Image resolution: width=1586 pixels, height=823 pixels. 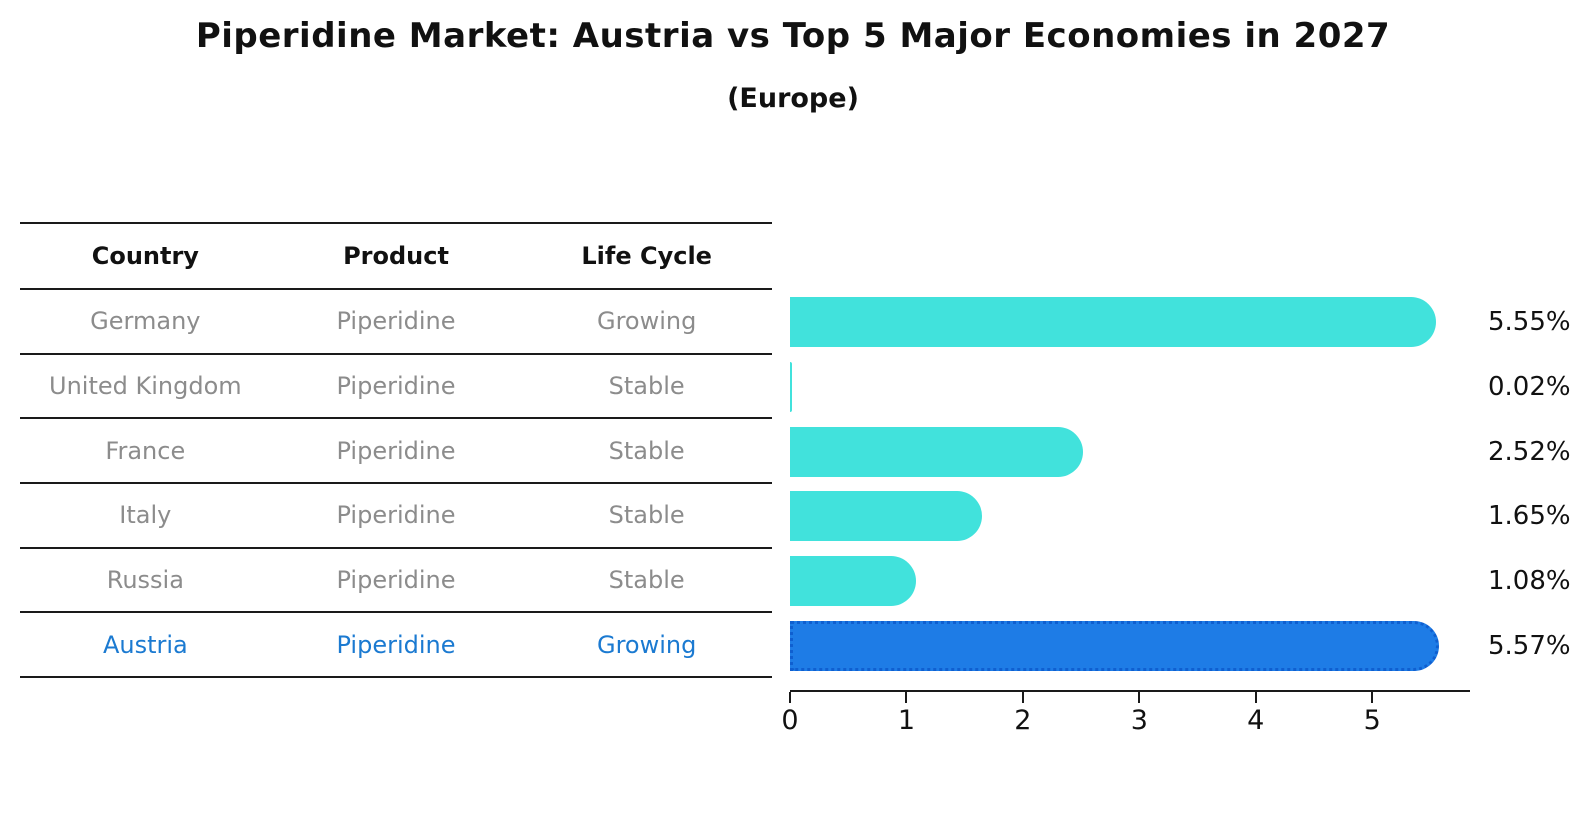 I want to click on cell-country: Austria, so click(x=145, y=644).